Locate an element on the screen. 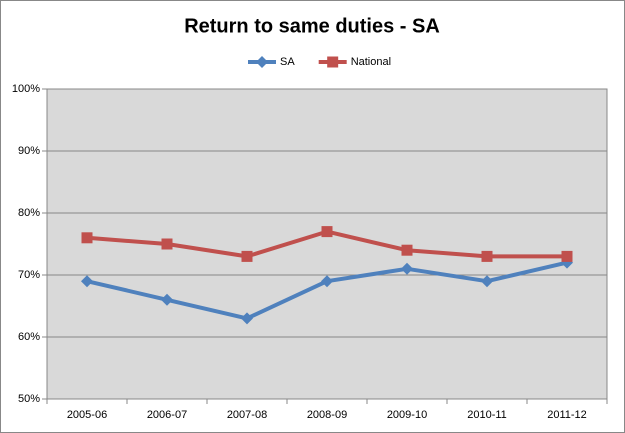 The height and width of the screenshot is (433, 625). y-tick-label: 60% is located at coordinates (29, 337).